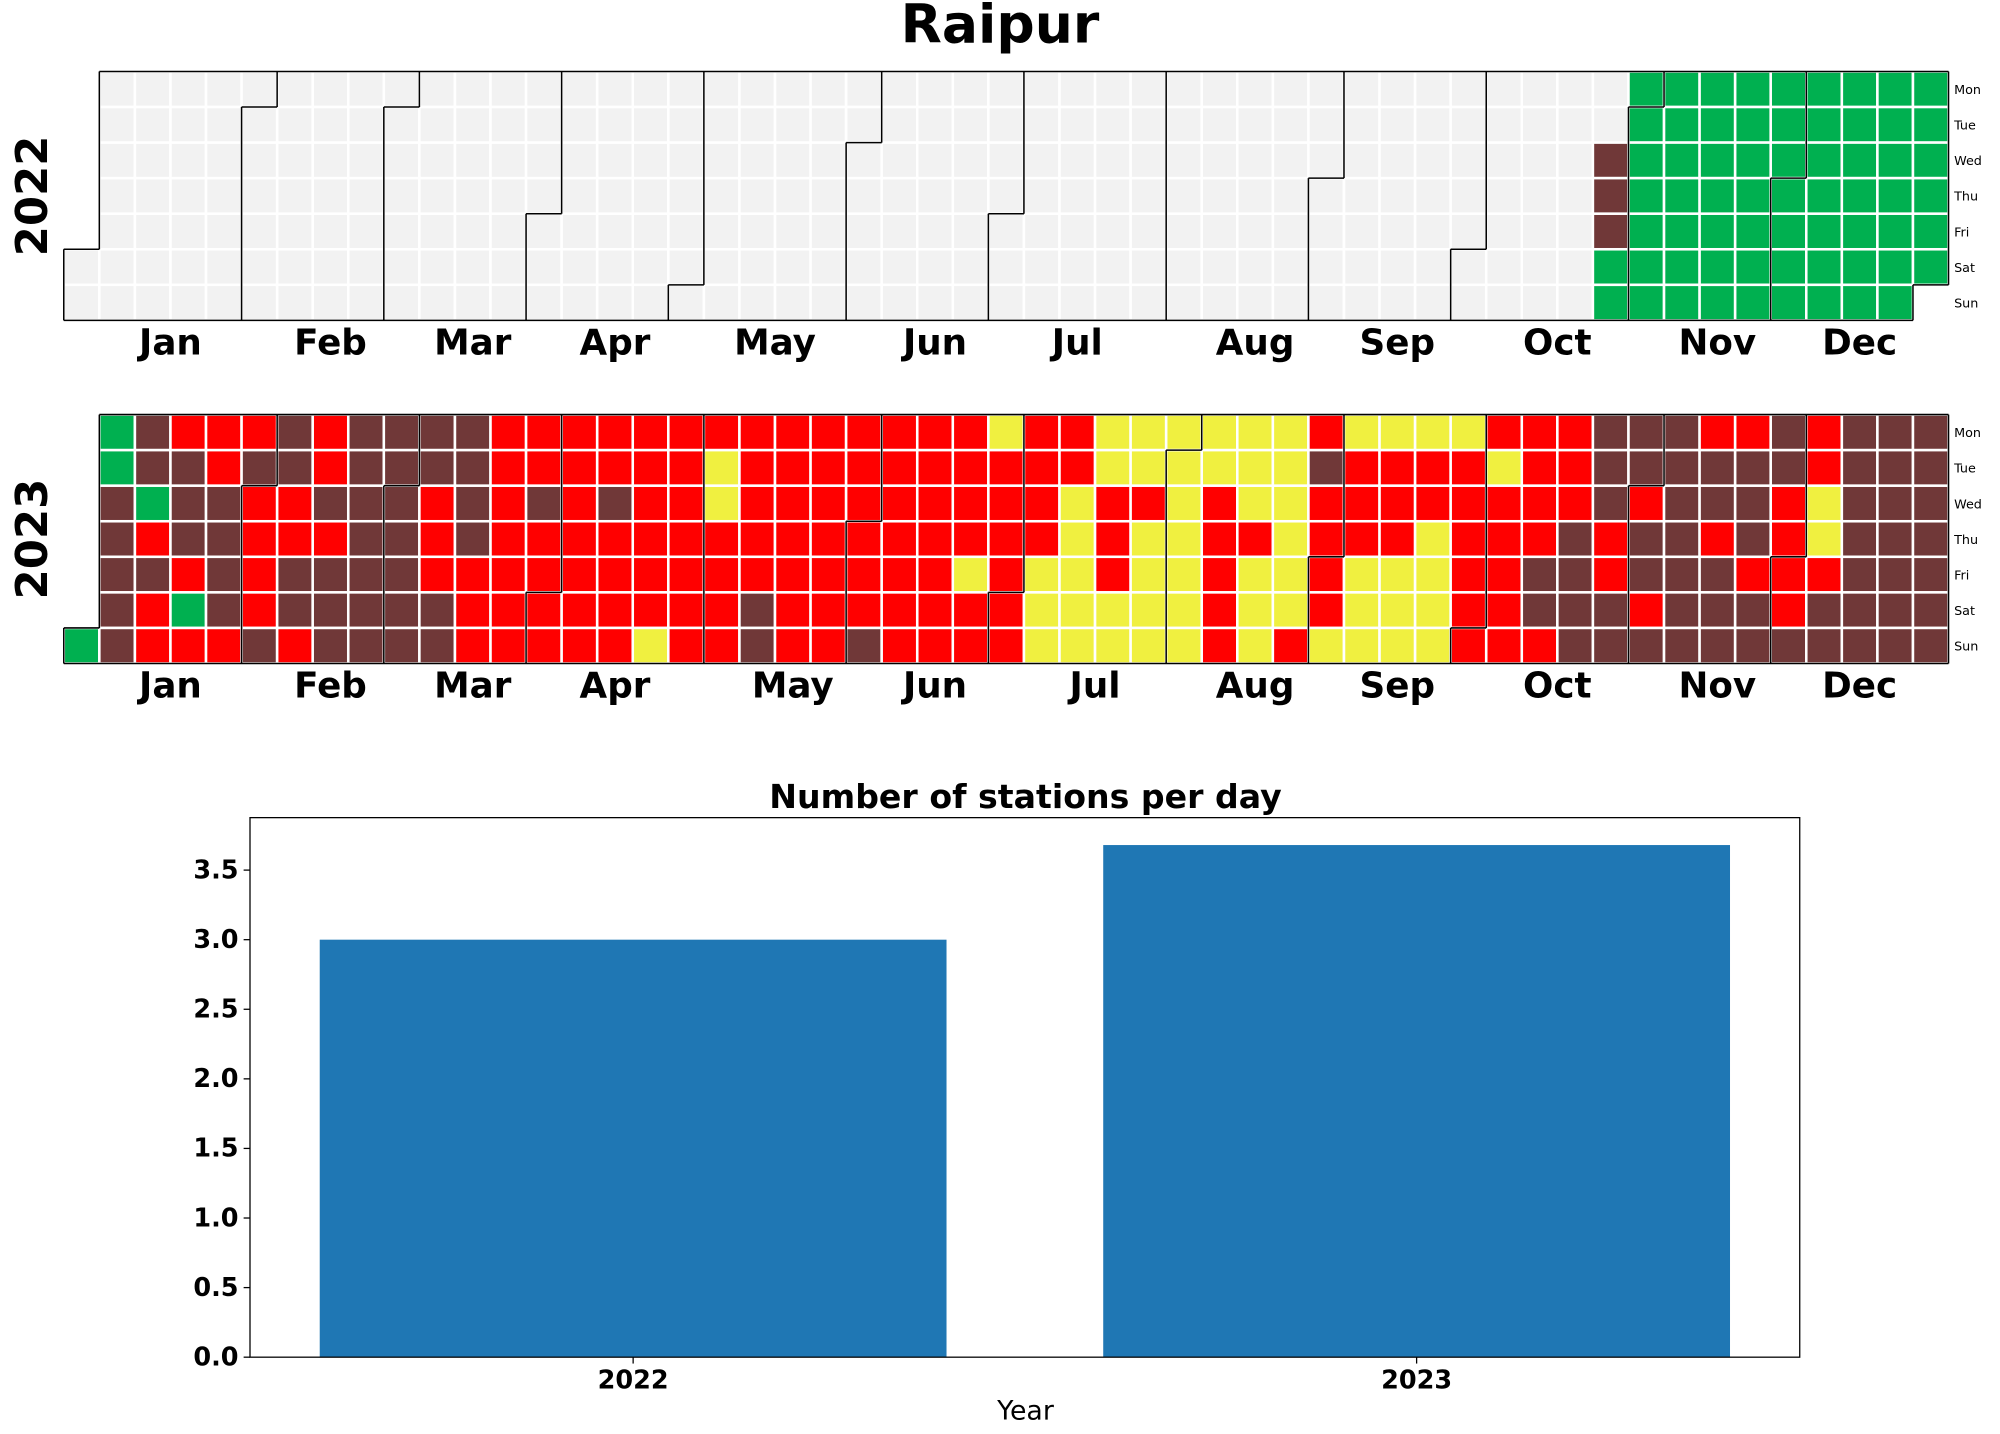  What do you see at coordinates (934, 686) in the screenshot?
I see `month-label: Jun` at bounding box center [934, 686].